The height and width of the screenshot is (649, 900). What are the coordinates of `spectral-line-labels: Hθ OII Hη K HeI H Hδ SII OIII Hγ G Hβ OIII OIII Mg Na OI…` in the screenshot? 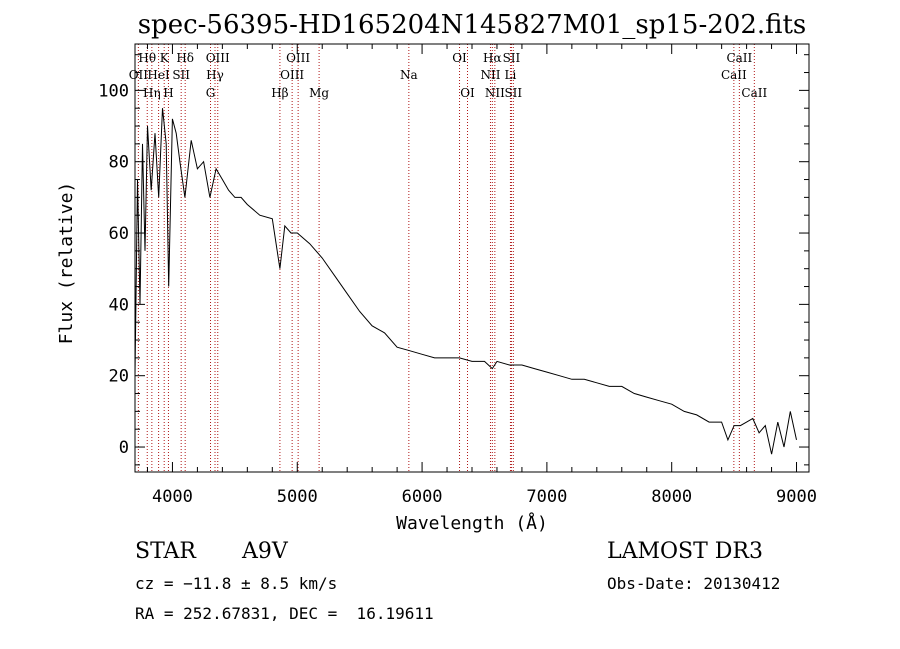 It's located at (448, 75).